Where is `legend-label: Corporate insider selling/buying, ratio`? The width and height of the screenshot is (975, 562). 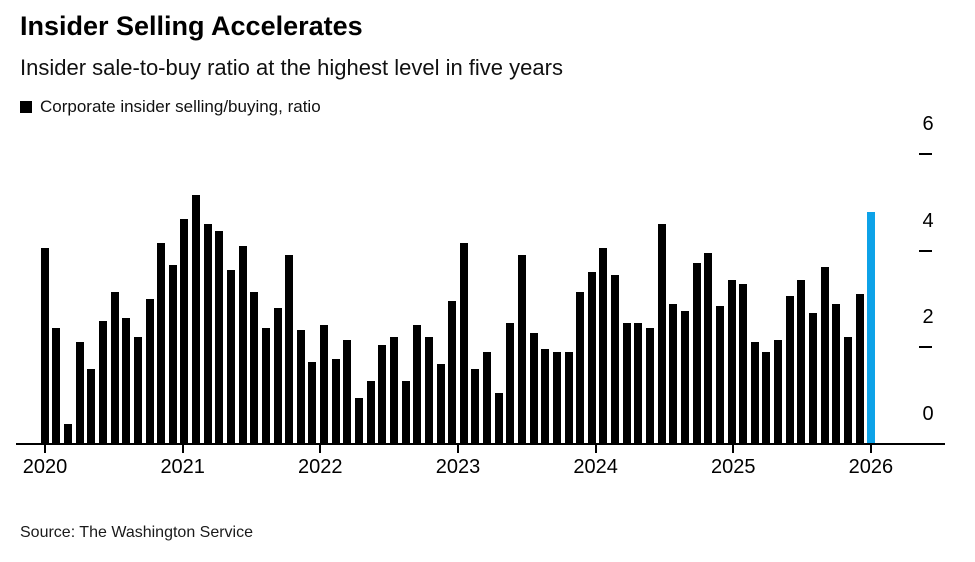 legend-label: Corporate insider selling/buying, ratio is located at coordinates (180, 106).